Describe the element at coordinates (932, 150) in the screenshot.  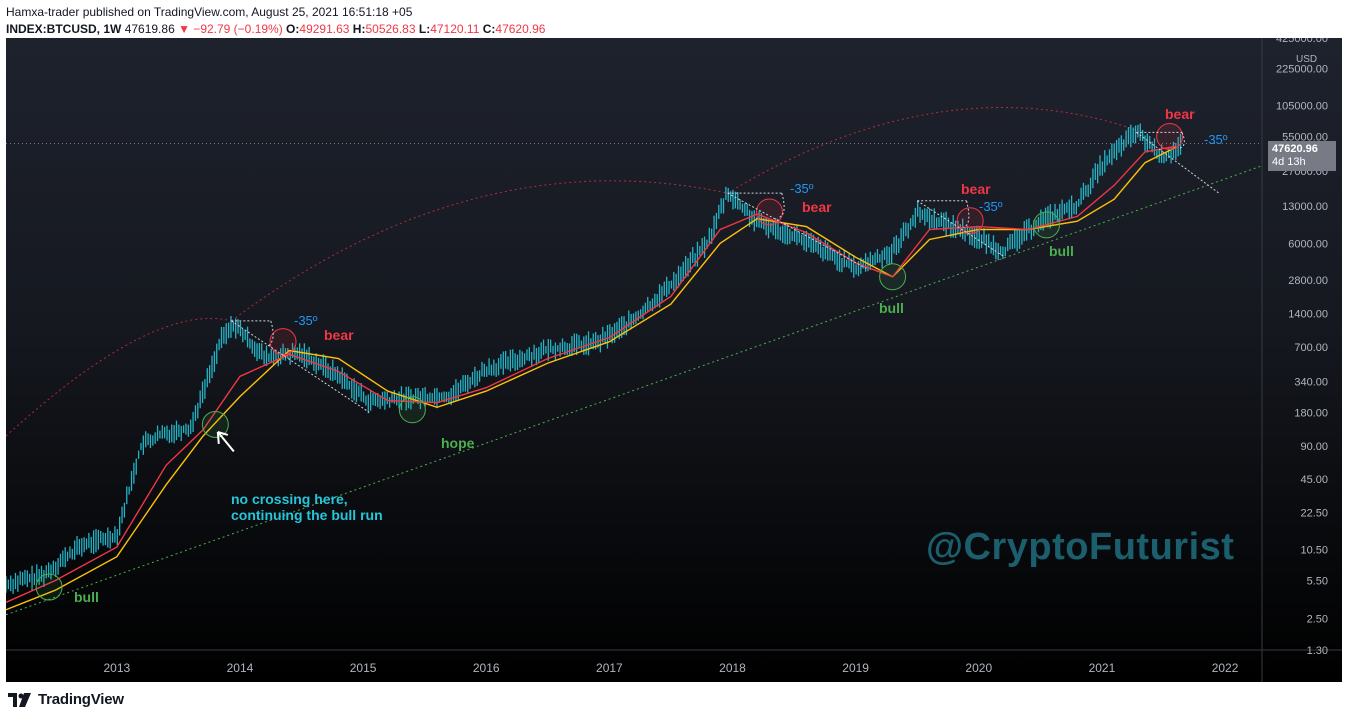
I see `cycle-arc-2021` at that location.